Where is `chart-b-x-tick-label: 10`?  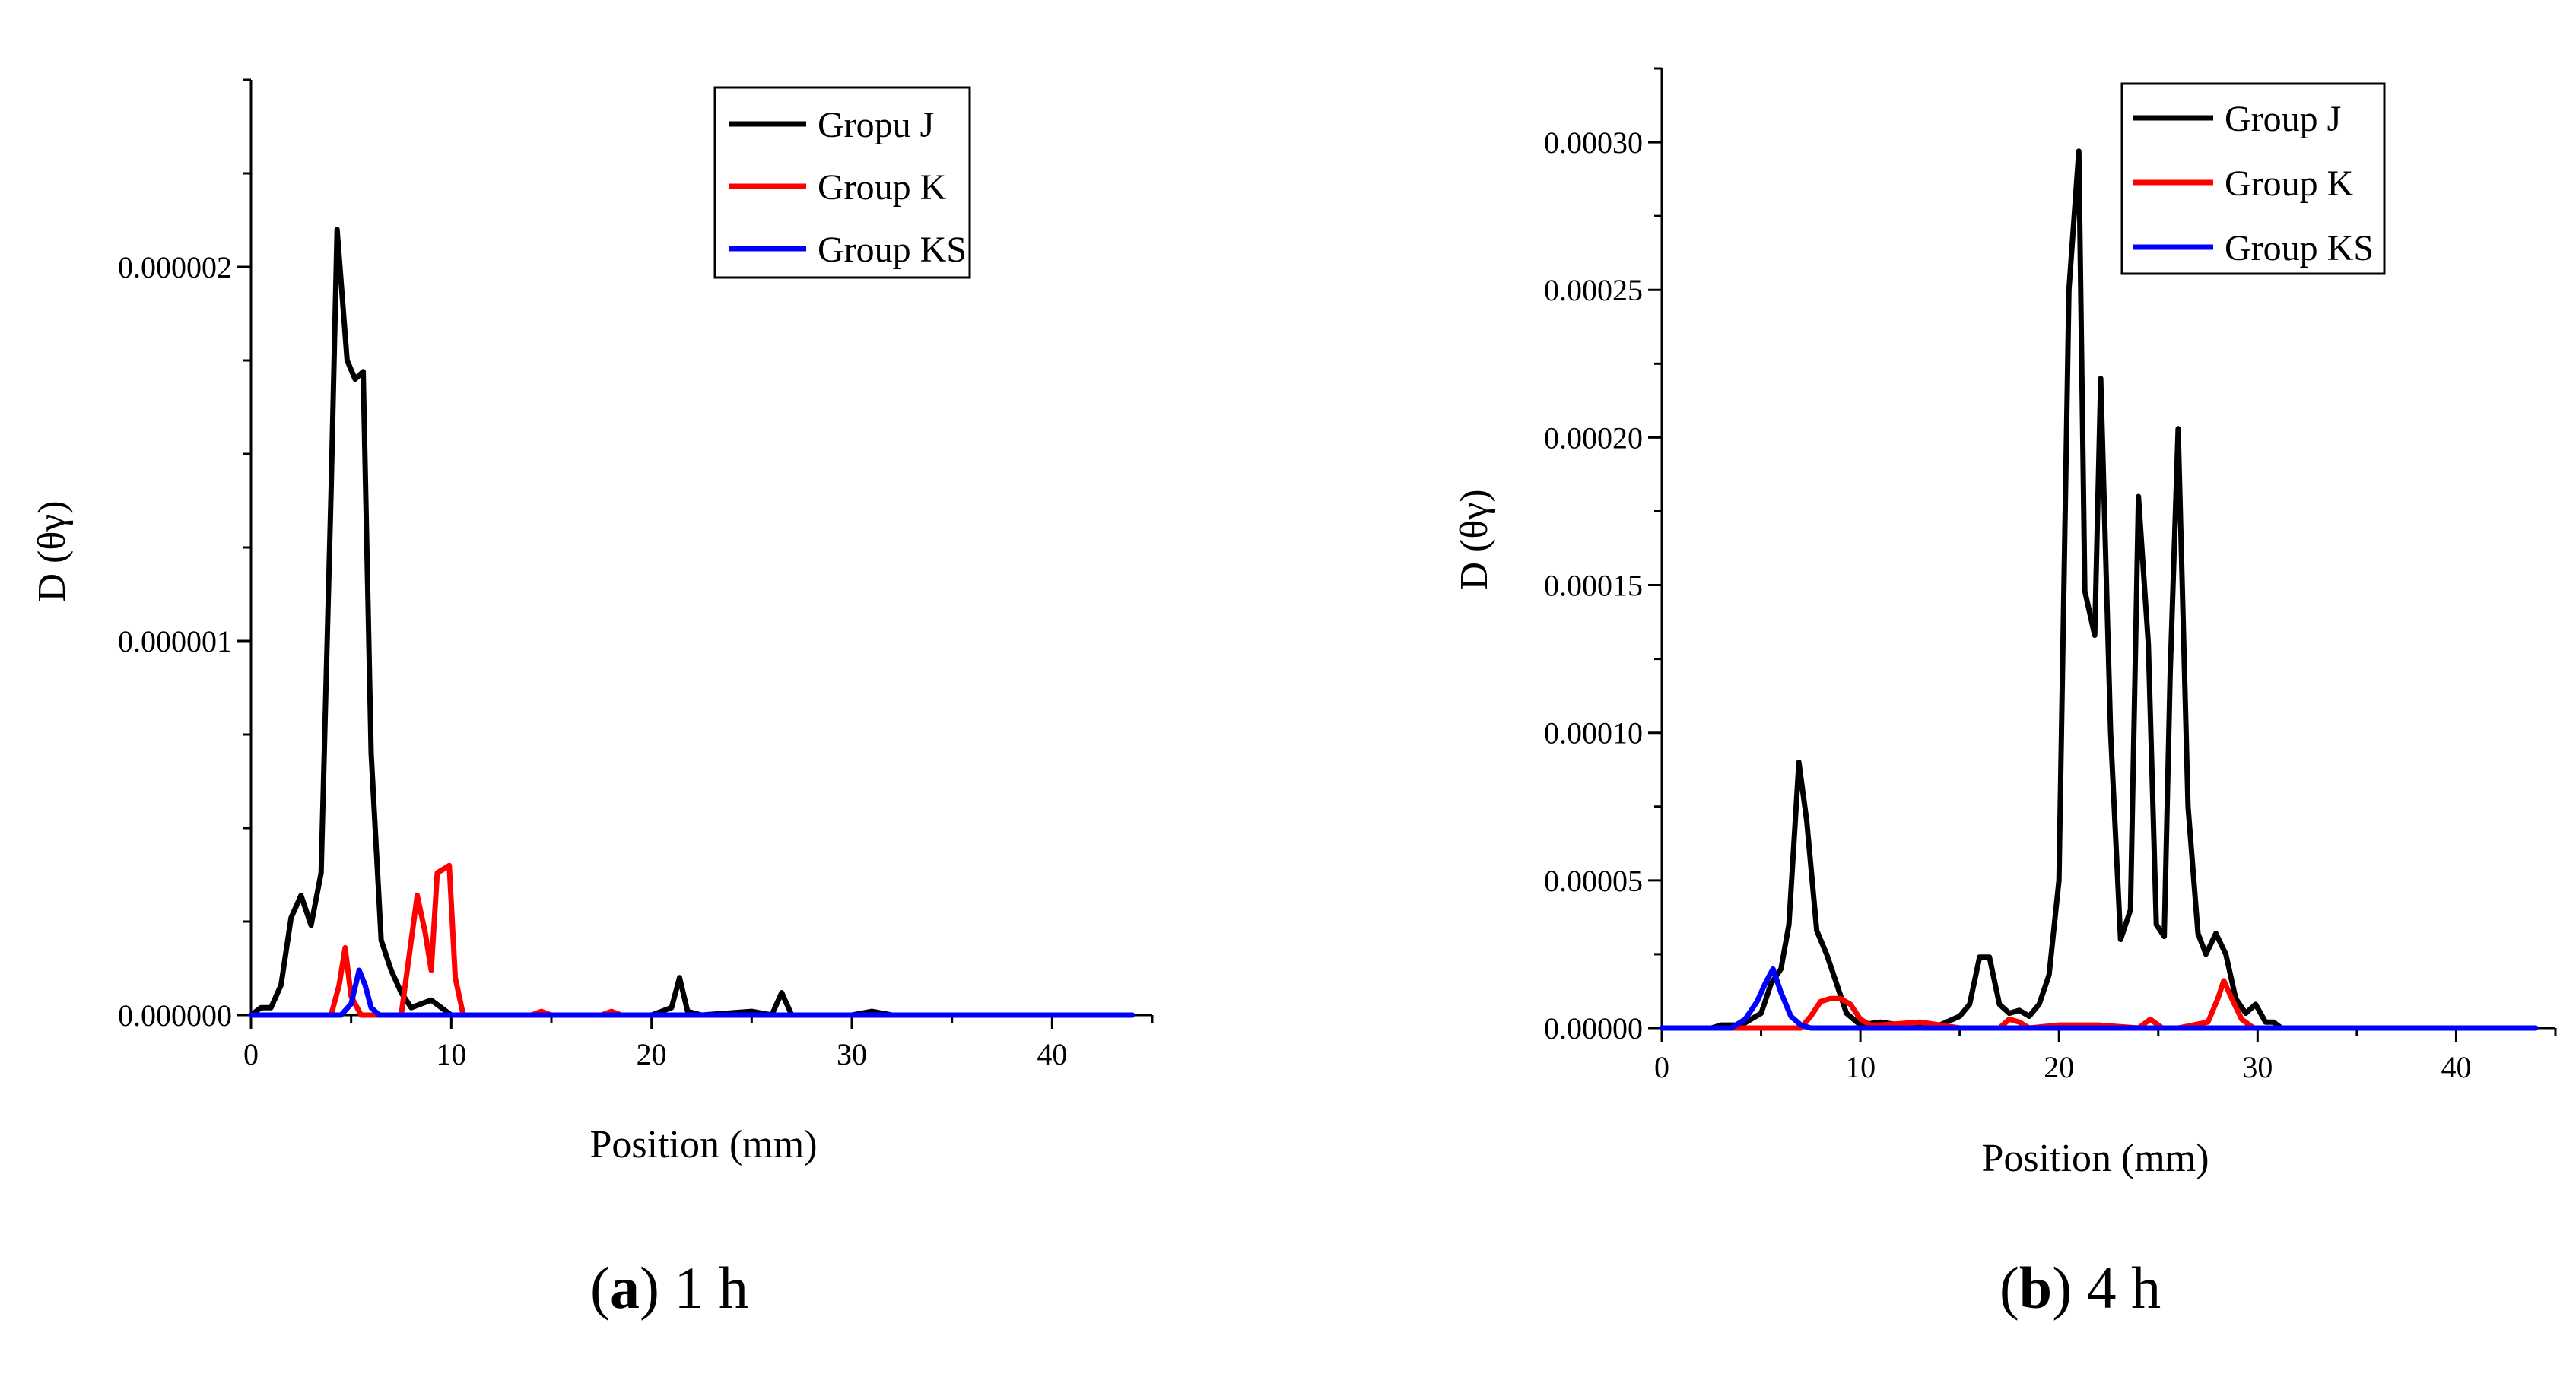
chart-b-x-tick-label: 10 is located at coordinates (1860, 1067).